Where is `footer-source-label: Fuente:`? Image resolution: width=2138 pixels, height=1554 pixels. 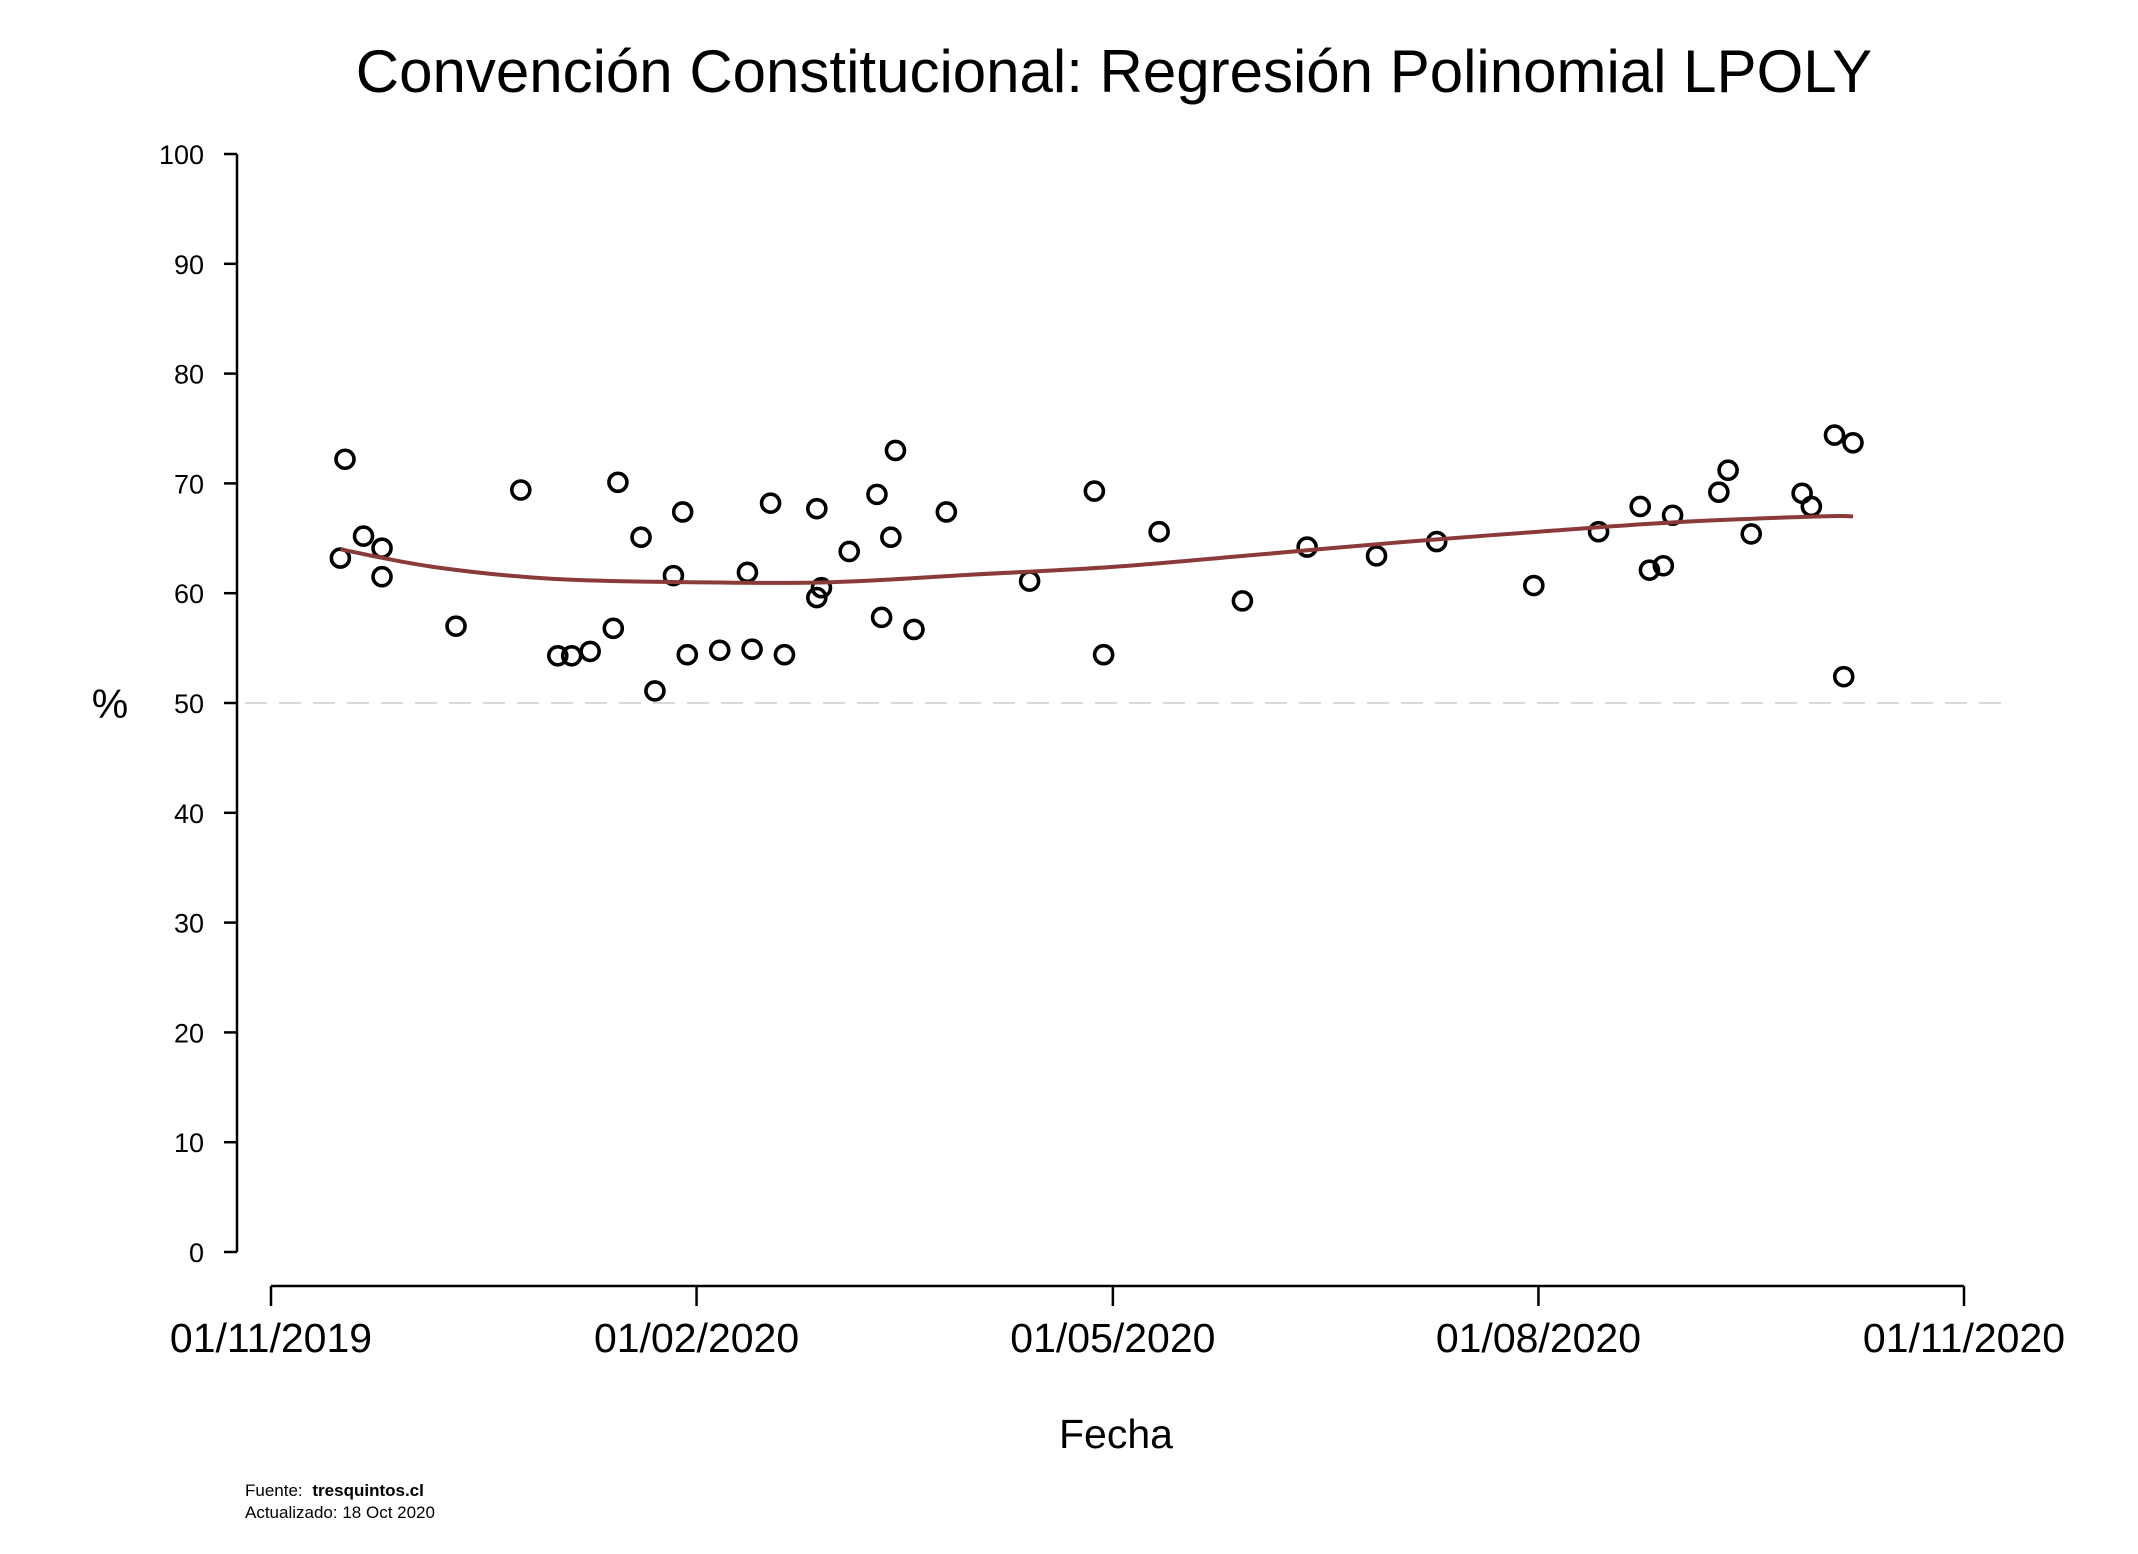 footer-source-label: Fuente: is located at coordinates (274, 1490).